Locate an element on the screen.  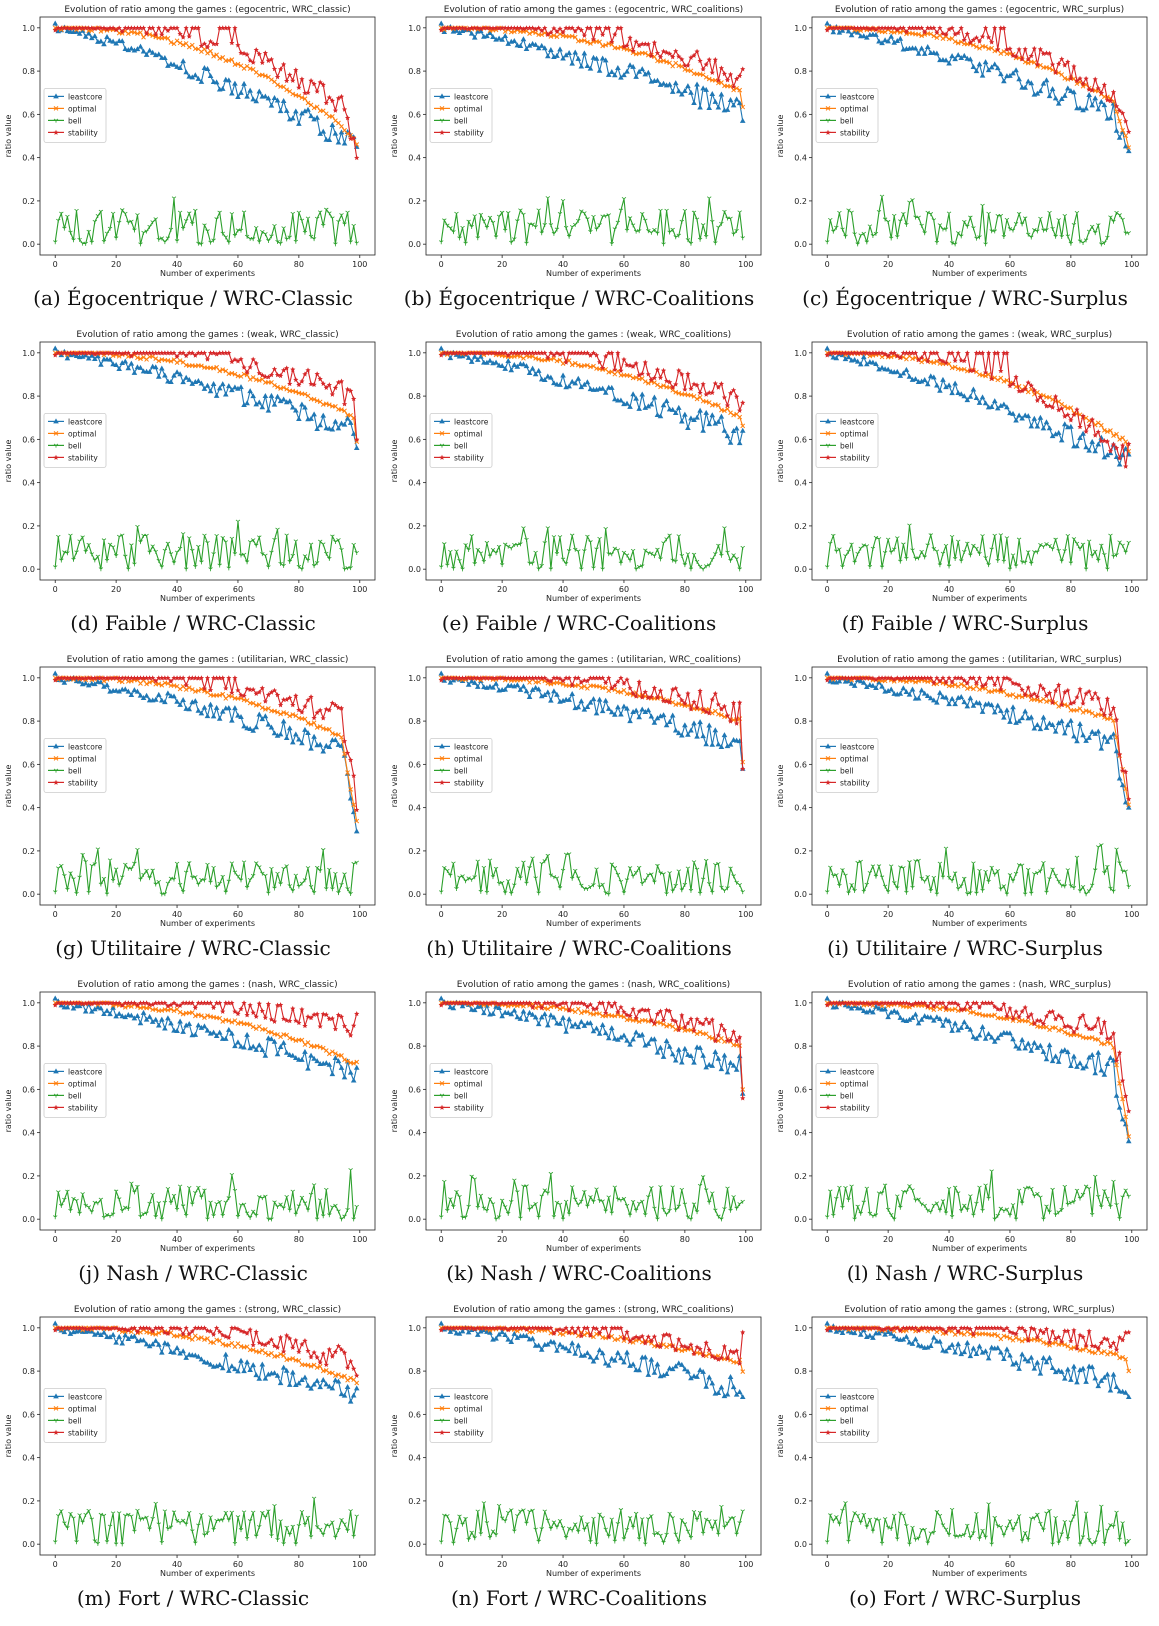
x-tick-label: 40 is located at coordinates (177, 1239).